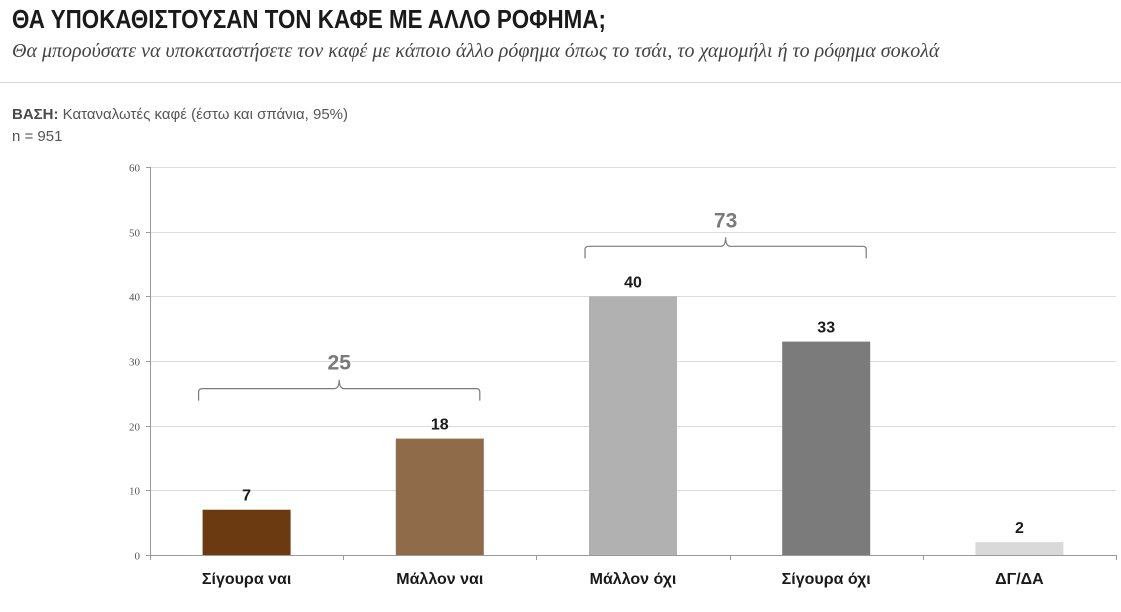  What do you see at coordinates (633, 282) in the screenshot?
I see `data-label: 40` at bounding box center [633, 282].